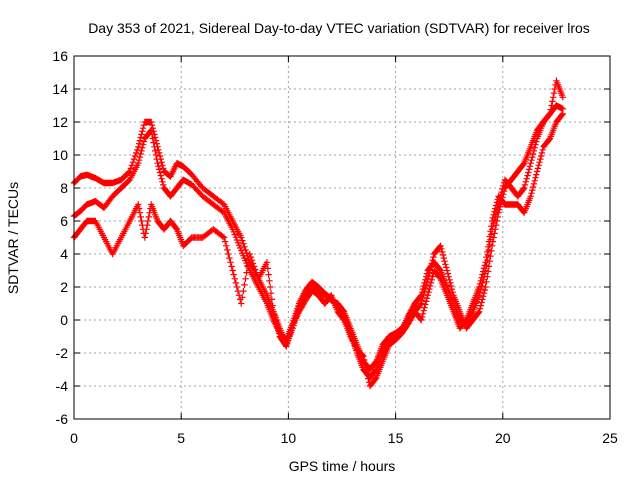 This screenshot has height=480, width=640. What do you see at coordinates (13, 238) in the screenshot?
I see `y-axis-label: SDTVAR / TECUs` at bounding box center [13, 238].